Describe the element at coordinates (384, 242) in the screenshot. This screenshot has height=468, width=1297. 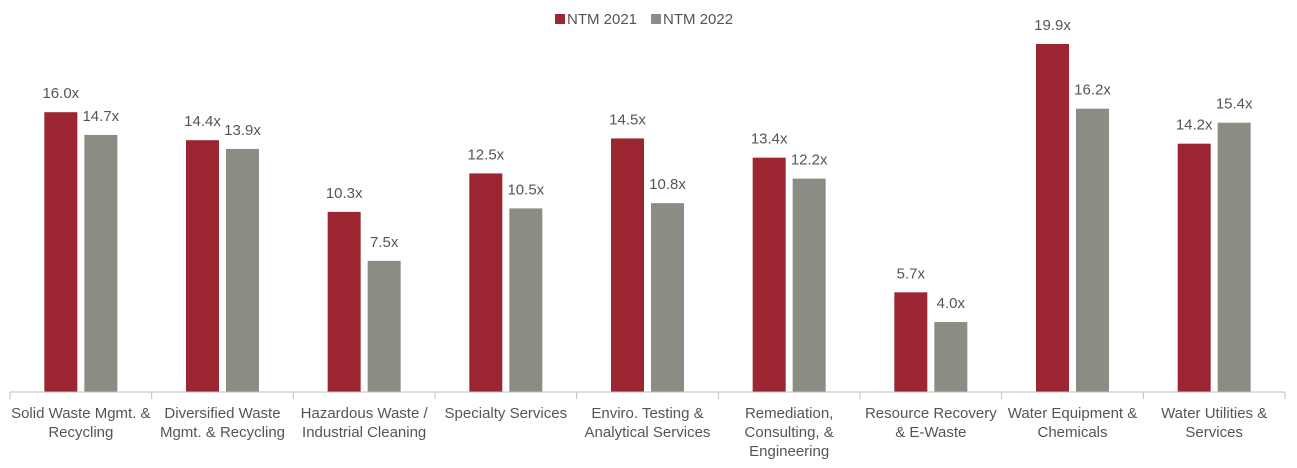
I see `data-label: 7.5x` at that location.